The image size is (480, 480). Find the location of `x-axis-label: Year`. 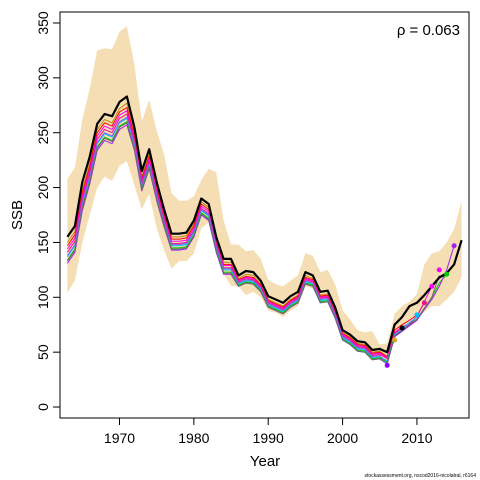

x-axis-label: Year is located at coordinates (265, 461).